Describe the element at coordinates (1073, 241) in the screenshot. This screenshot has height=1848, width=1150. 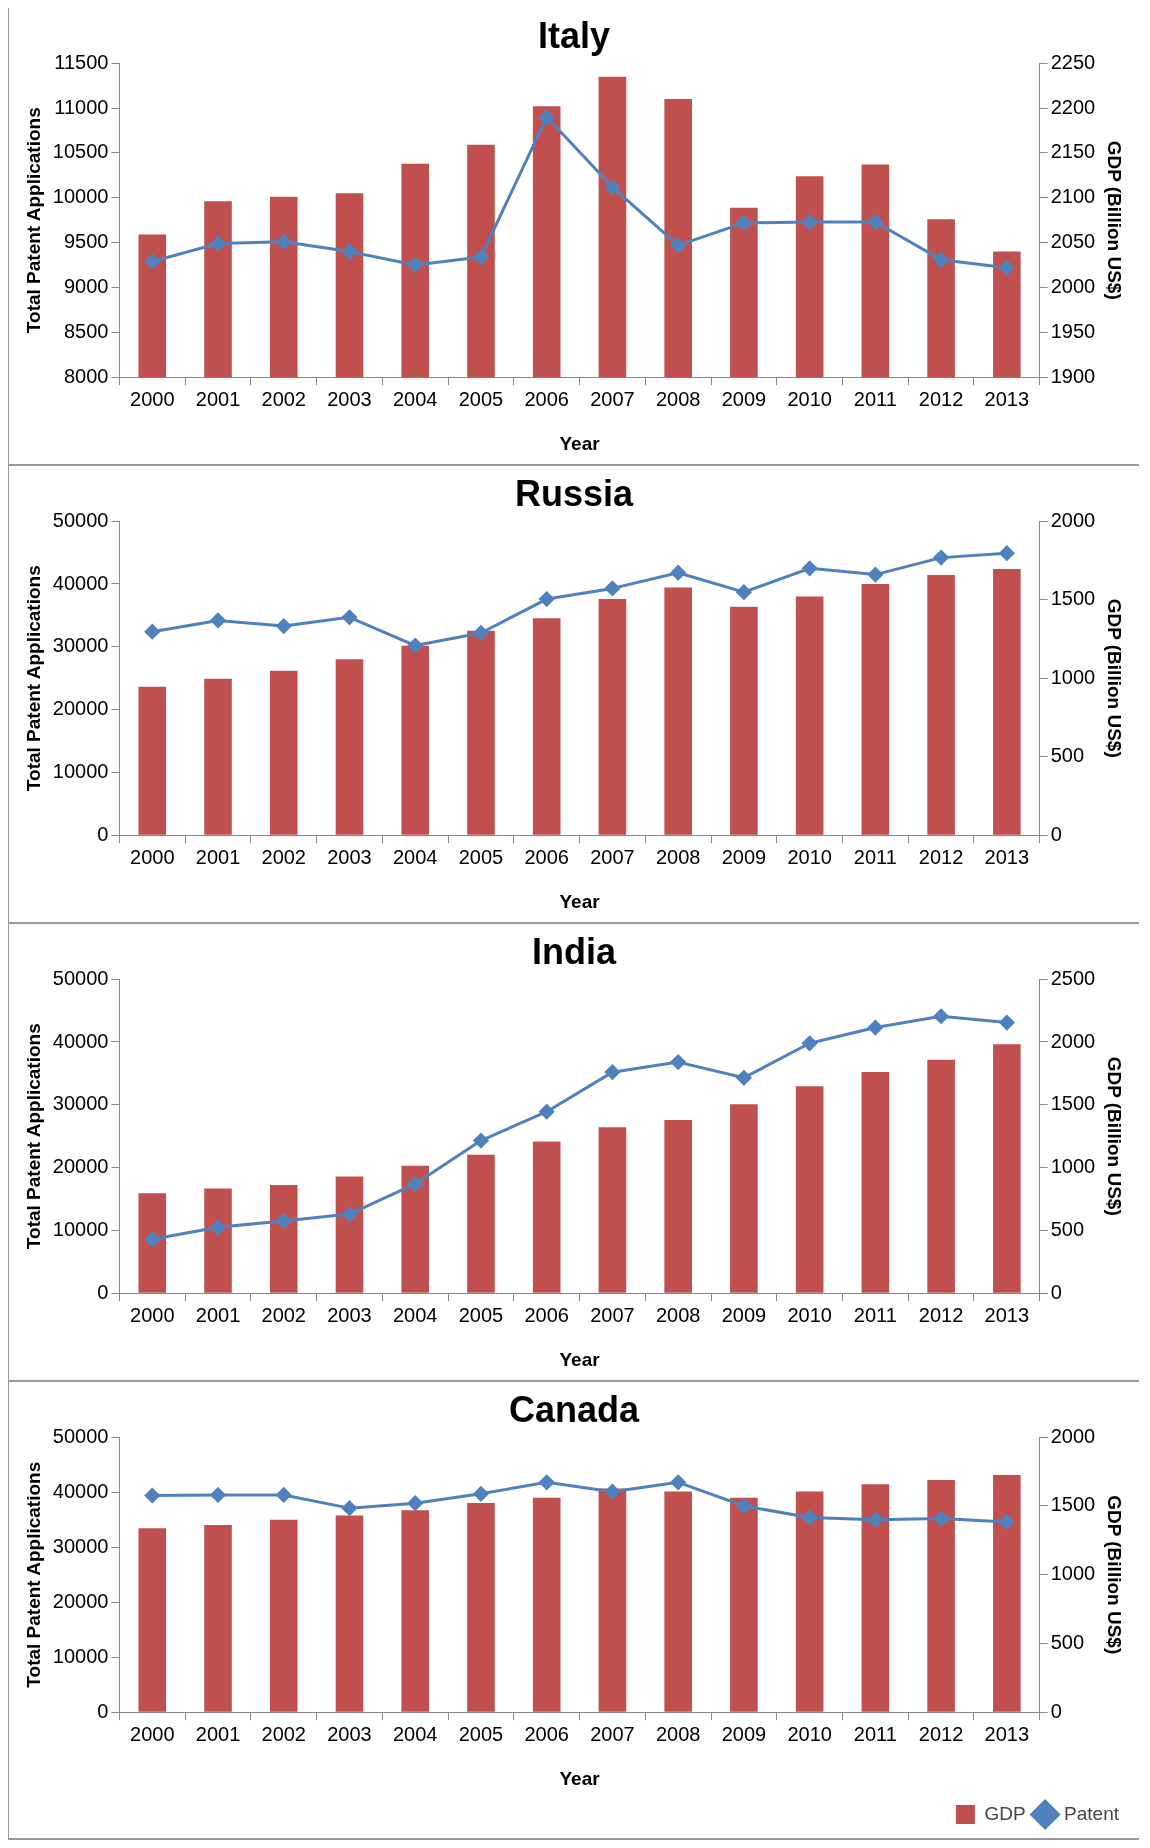
I see `y2-tick-label: 2050` at that location.